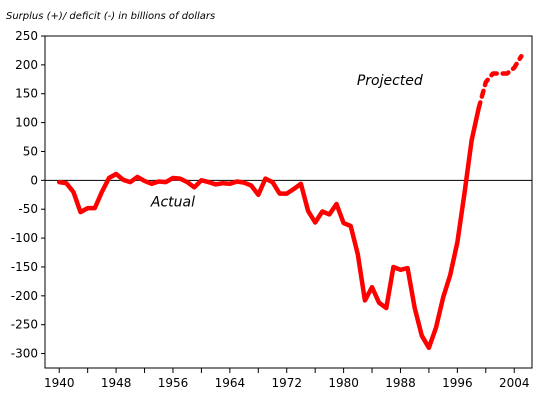 The width and height of the screenshot is (555, 415). Describe the element at coordinates (514, 383) in the screenshot. I see `x-tick-label: 2004` at that location.